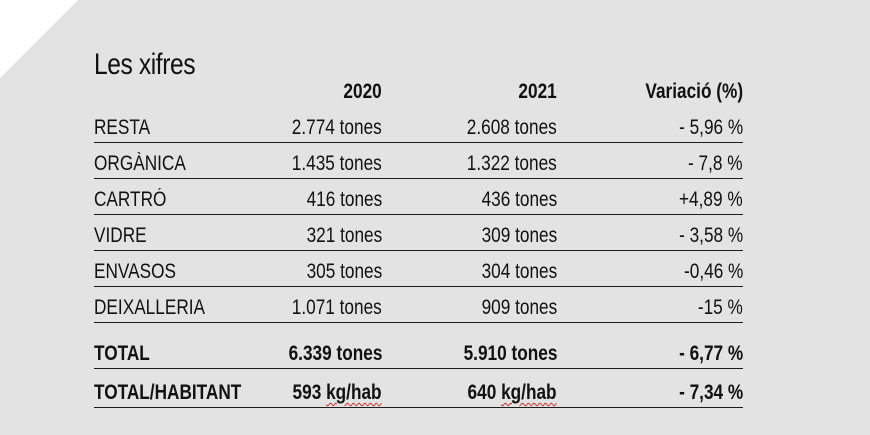 This screenshot has height=435, width=870. I want to click on col-header-2020: 2020, so click(362, 91).